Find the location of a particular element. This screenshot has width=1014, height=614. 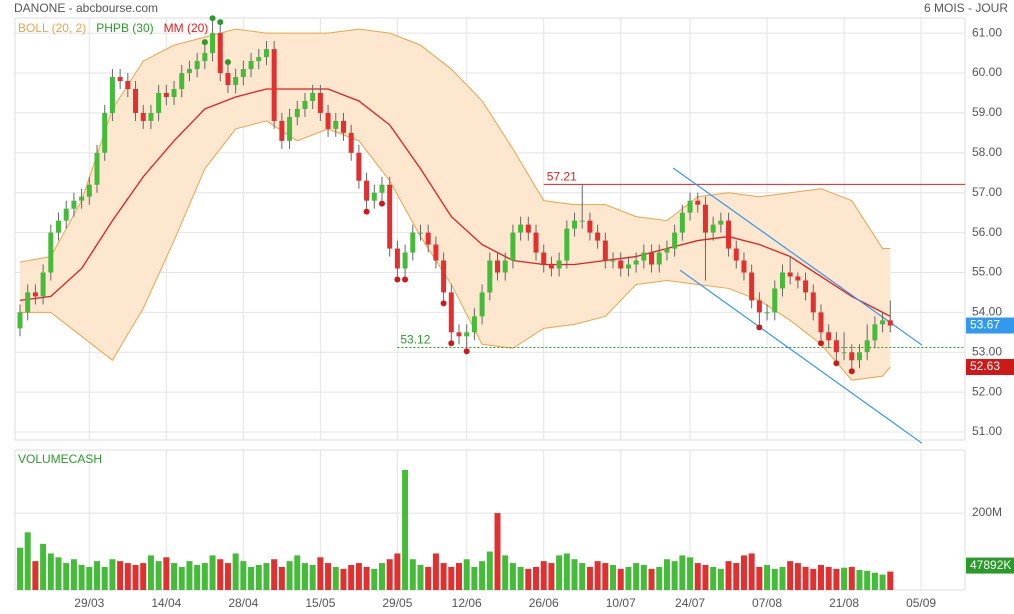

y-tick-label: 52.00 is located at coordinates (987, 391).